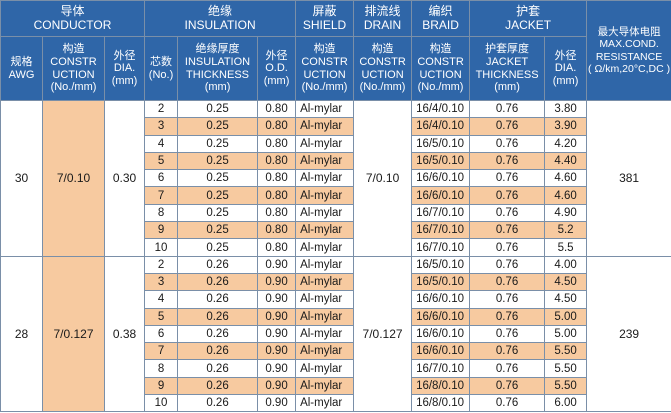 The image size is (671, 413). Describe the element at coordinates (325, 18) in the screenshot. I see `shield-header: 屏蔽 SHIELD` at that location.